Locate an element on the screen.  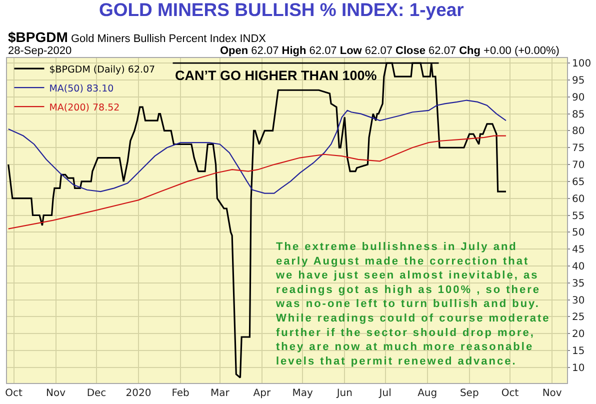
y-tick-label: 30 is located at coordinates (578, 300).